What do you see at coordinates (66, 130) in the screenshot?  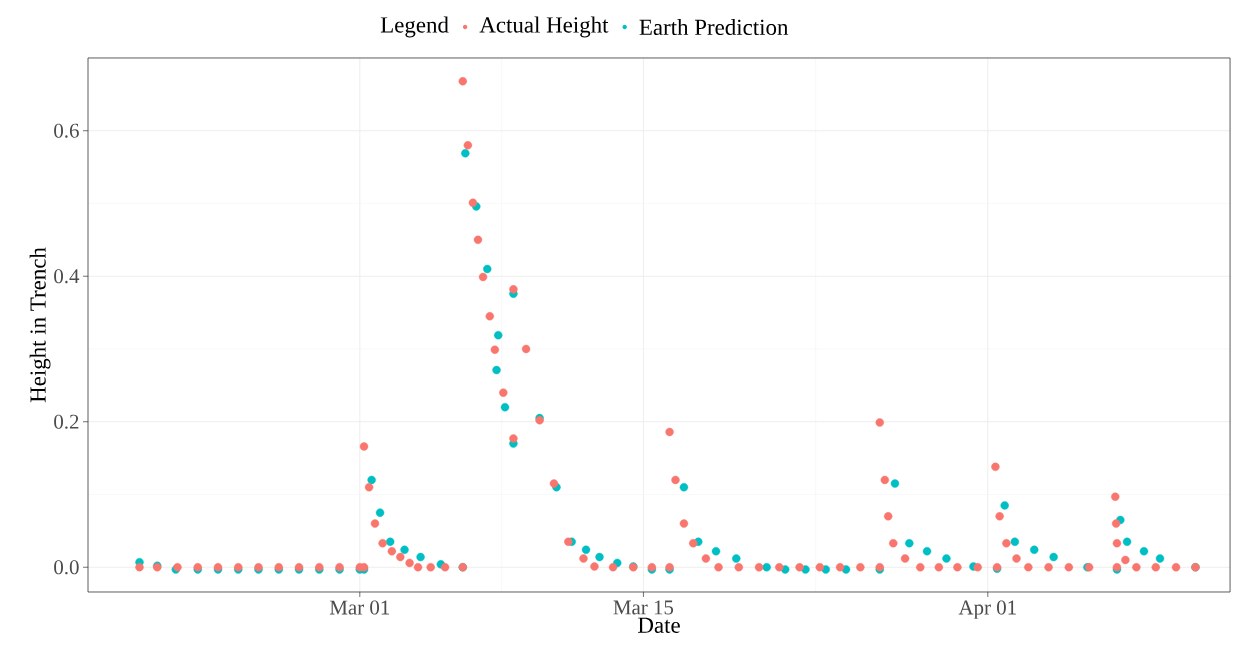 I see `y-tick-label: 0.6` at bounding box center [66, 130].